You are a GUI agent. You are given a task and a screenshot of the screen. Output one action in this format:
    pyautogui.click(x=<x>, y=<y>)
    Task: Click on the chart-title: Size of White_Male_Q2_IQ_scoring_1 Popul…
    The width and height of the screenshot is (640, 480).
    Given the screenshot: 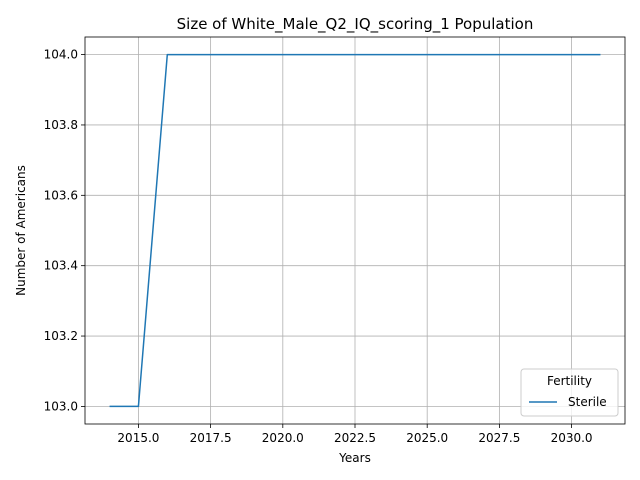 What is the action you would take?
    pyautogui.click(x=355, y=24)
    